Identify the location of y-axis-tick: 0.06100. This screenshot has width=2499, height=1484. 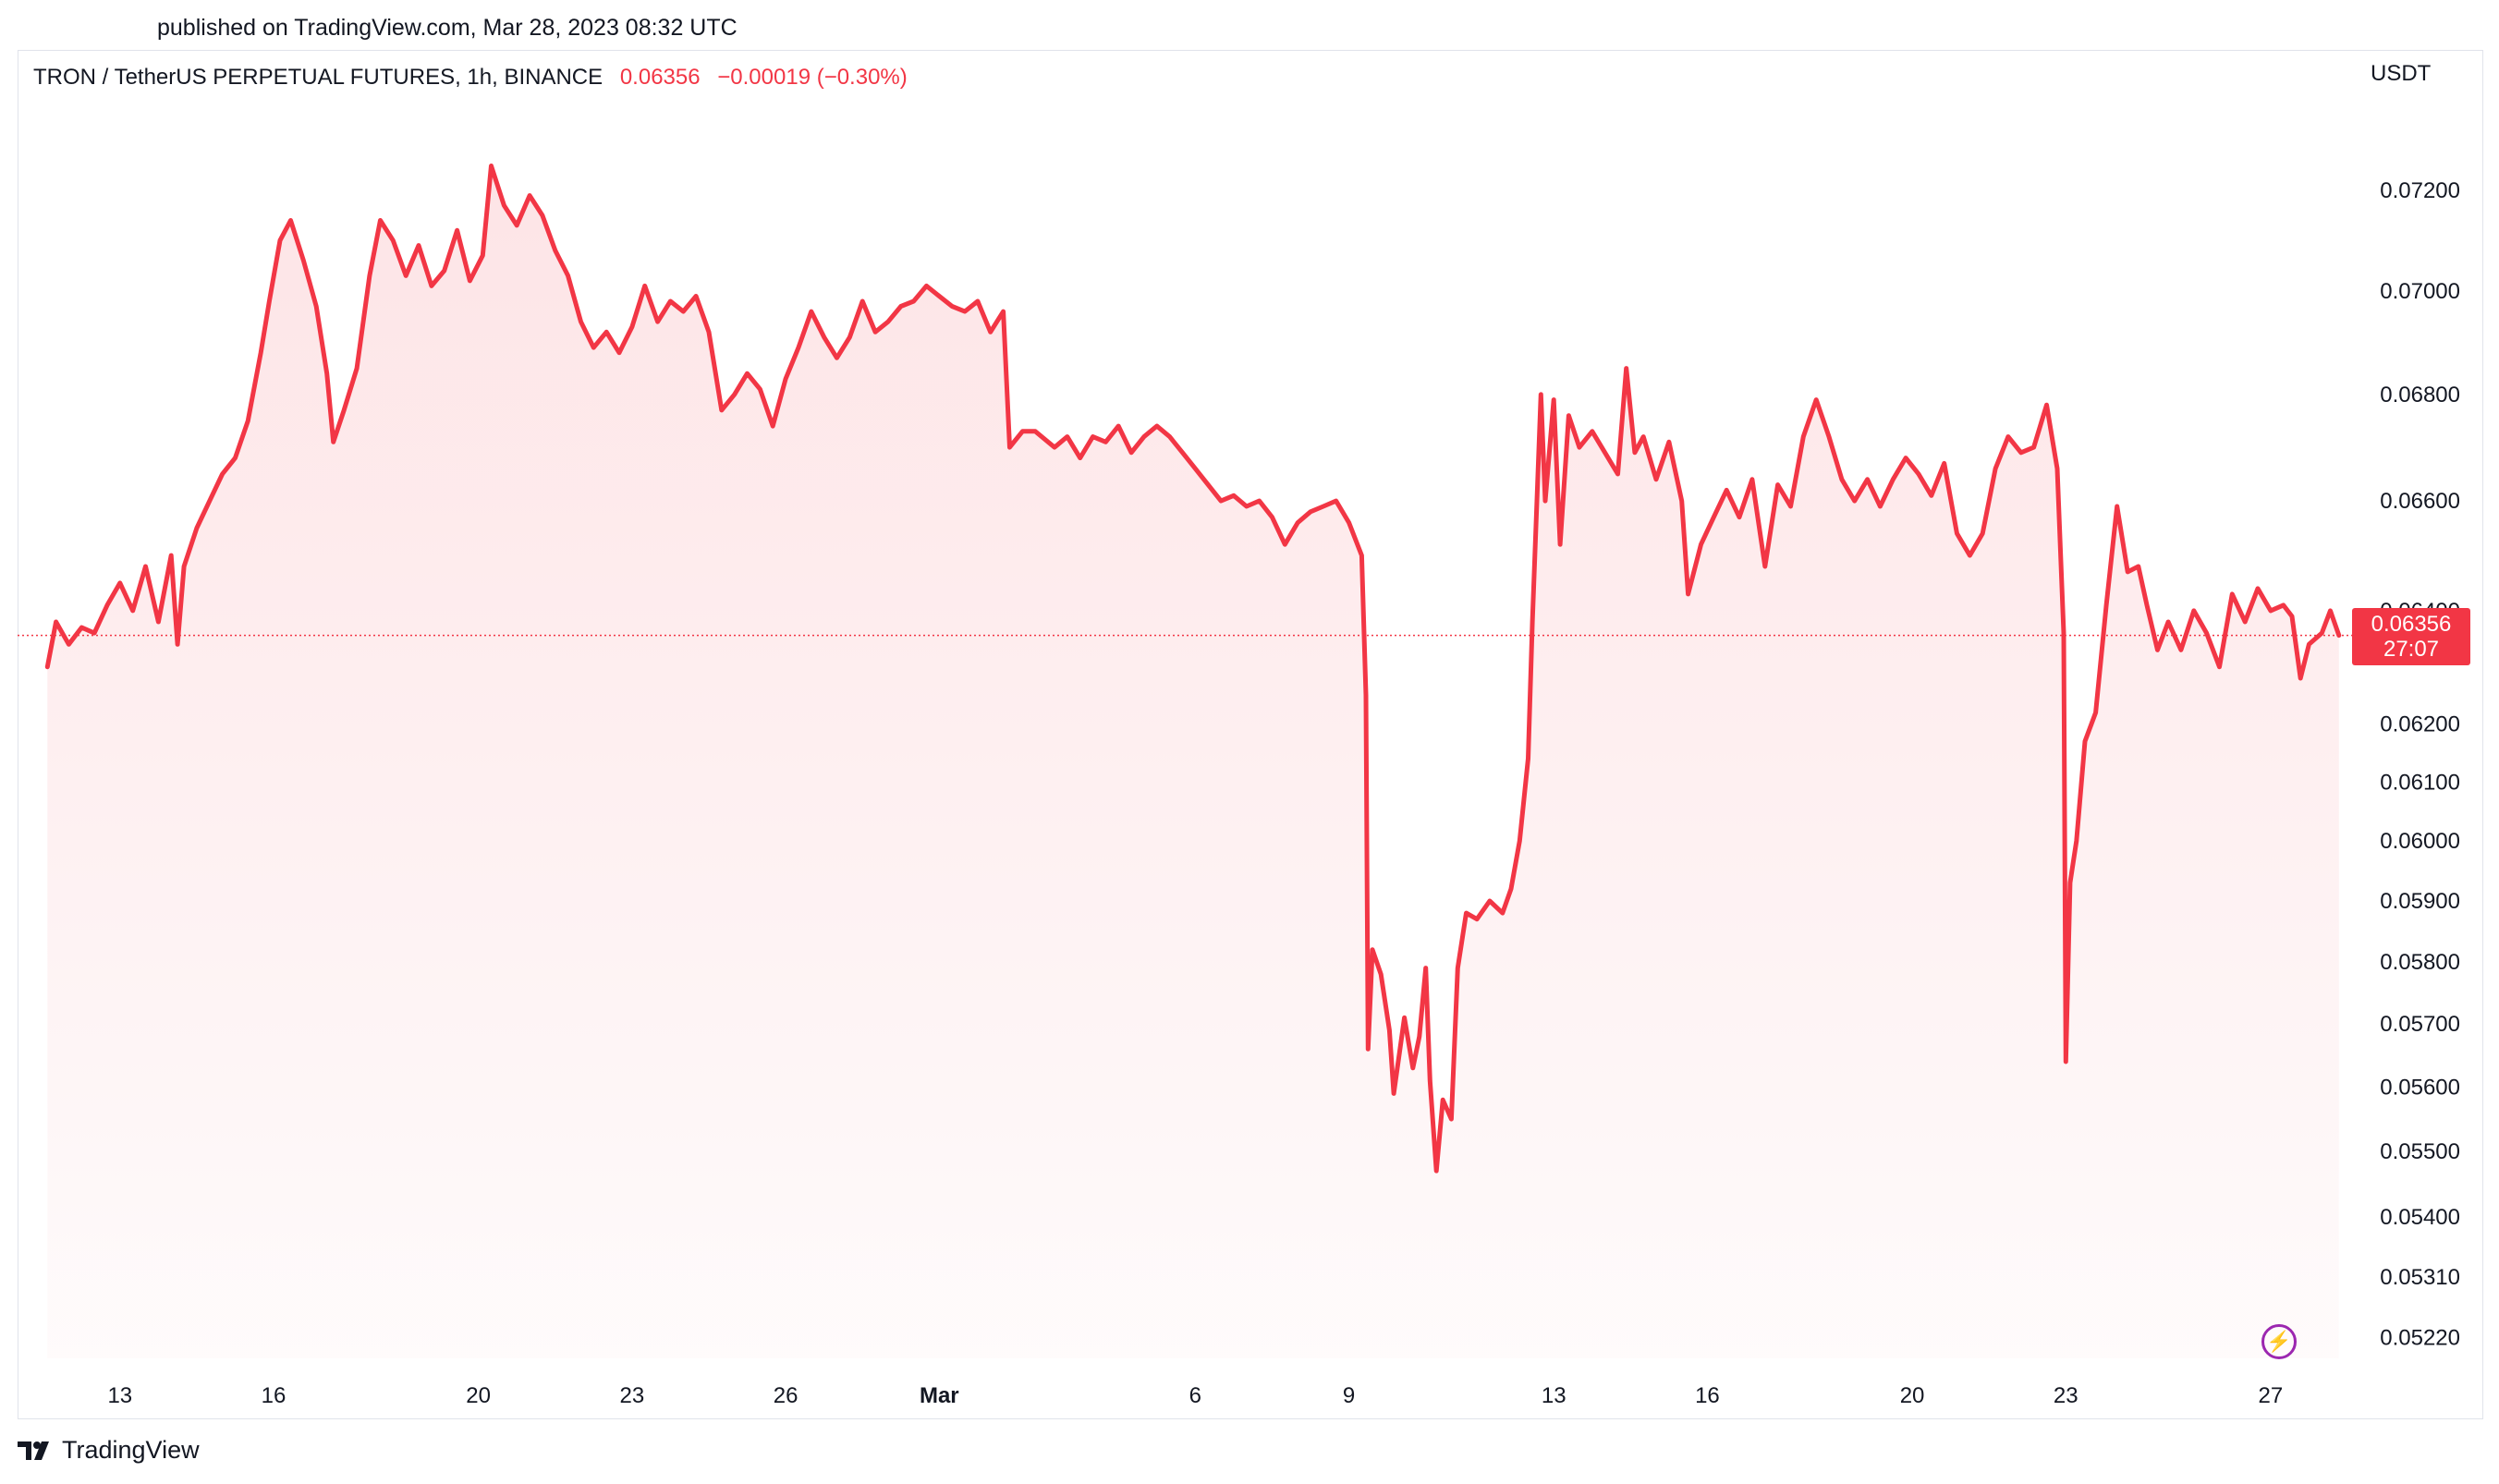
(2420, 782).